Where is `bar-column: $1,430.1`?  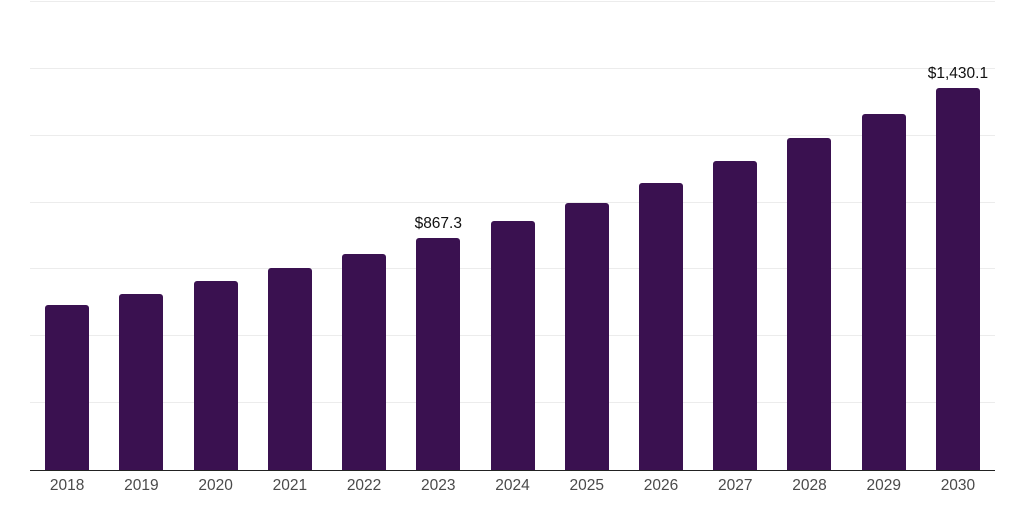
bar-column: $1,430.1 is located at coordinates (958, 236).